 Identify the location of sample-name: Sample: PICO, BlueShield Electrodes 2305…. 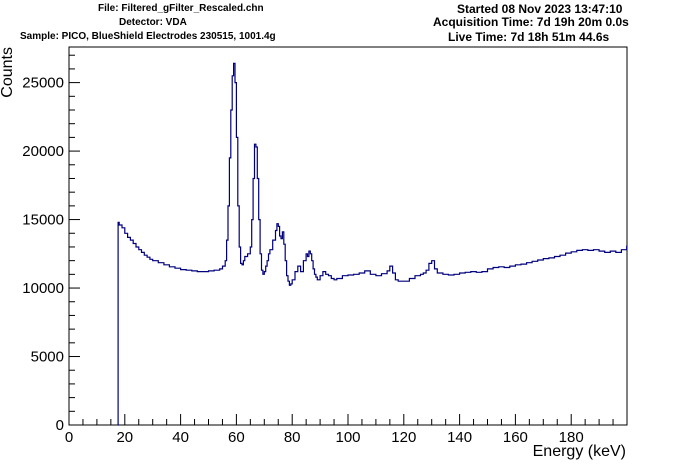
(148, 36).